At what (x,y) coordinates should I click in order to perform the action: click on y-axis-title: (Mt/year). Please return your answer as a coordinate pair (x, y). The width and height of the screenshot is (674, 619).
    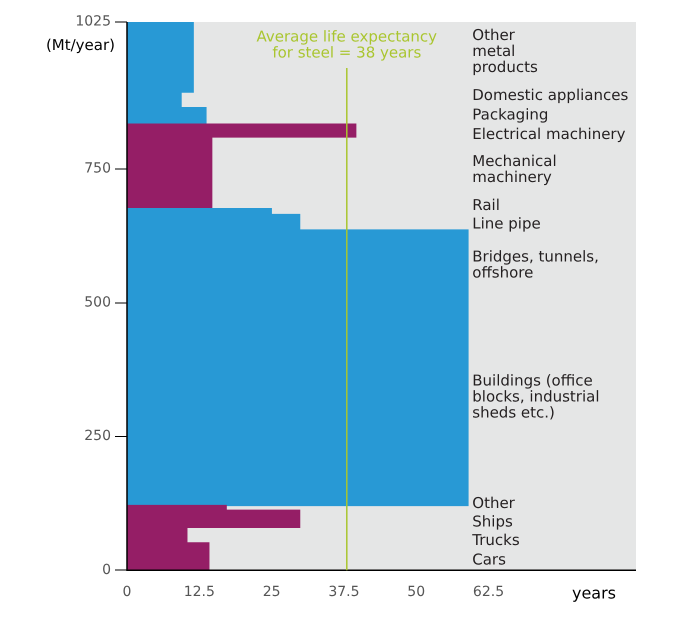
    Looking at the image, I should click on (80, 45).